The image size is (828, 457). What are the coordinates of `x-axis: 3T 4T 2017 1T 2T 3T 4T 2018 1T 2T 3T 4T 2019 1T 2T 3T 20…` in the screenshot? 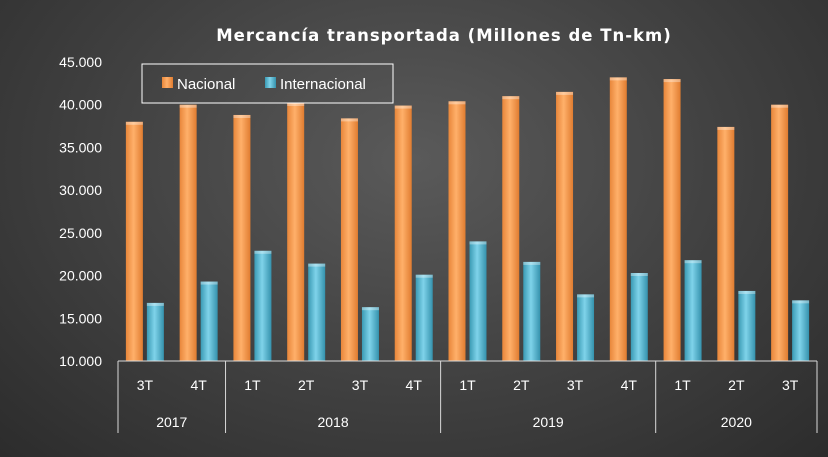 It's located at (467, 396).